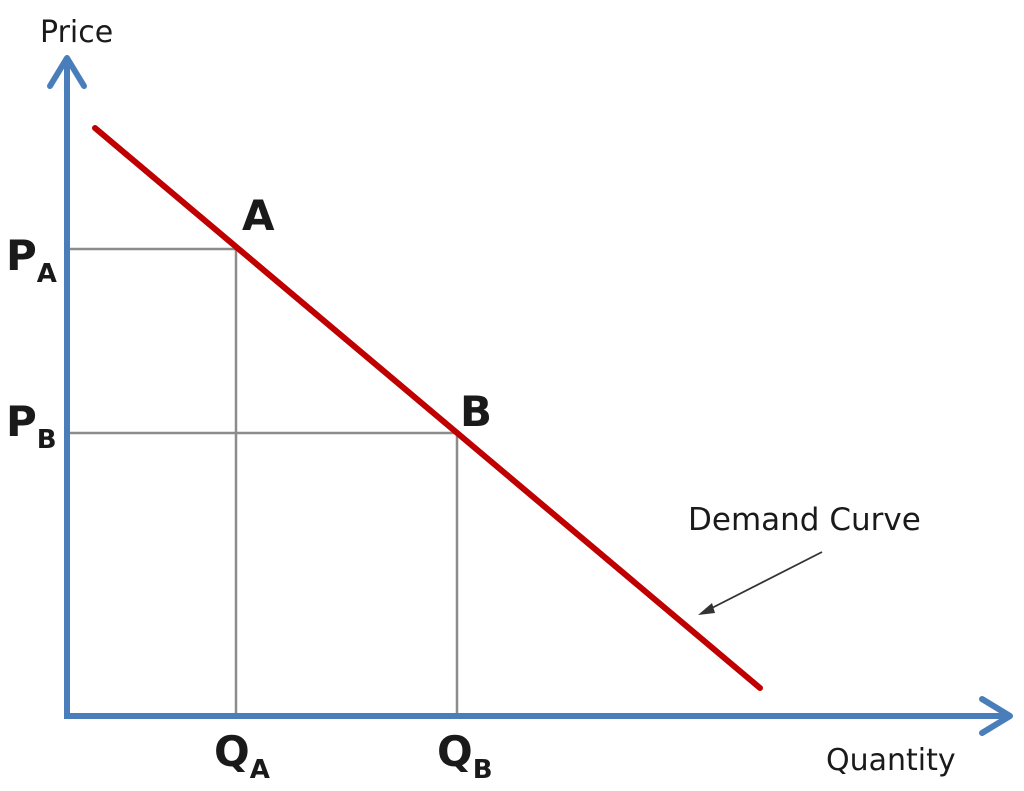 The width and height of the screenshot is (1024, 791). What do you see at coordinates (996, 716) in the screenshot?
I see `x-axis-arrowhead` at bounding box center [996, 716].